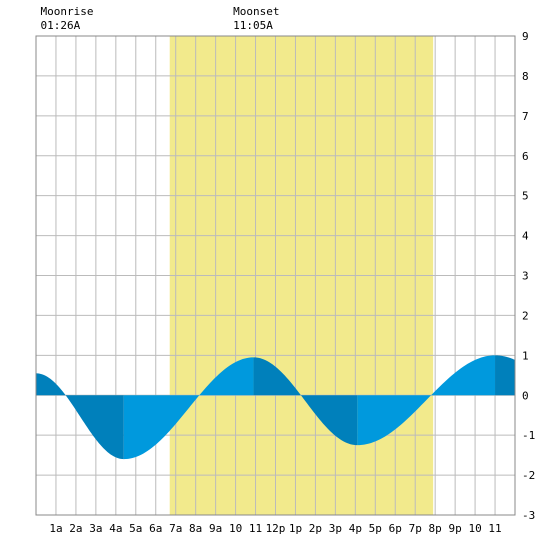 The width and height of the screenshot is (550, 550). What do you see at coordinates (525, 116) in the screenshot?
I see `y-tick-label: 7` at bounding box center [525, 116].